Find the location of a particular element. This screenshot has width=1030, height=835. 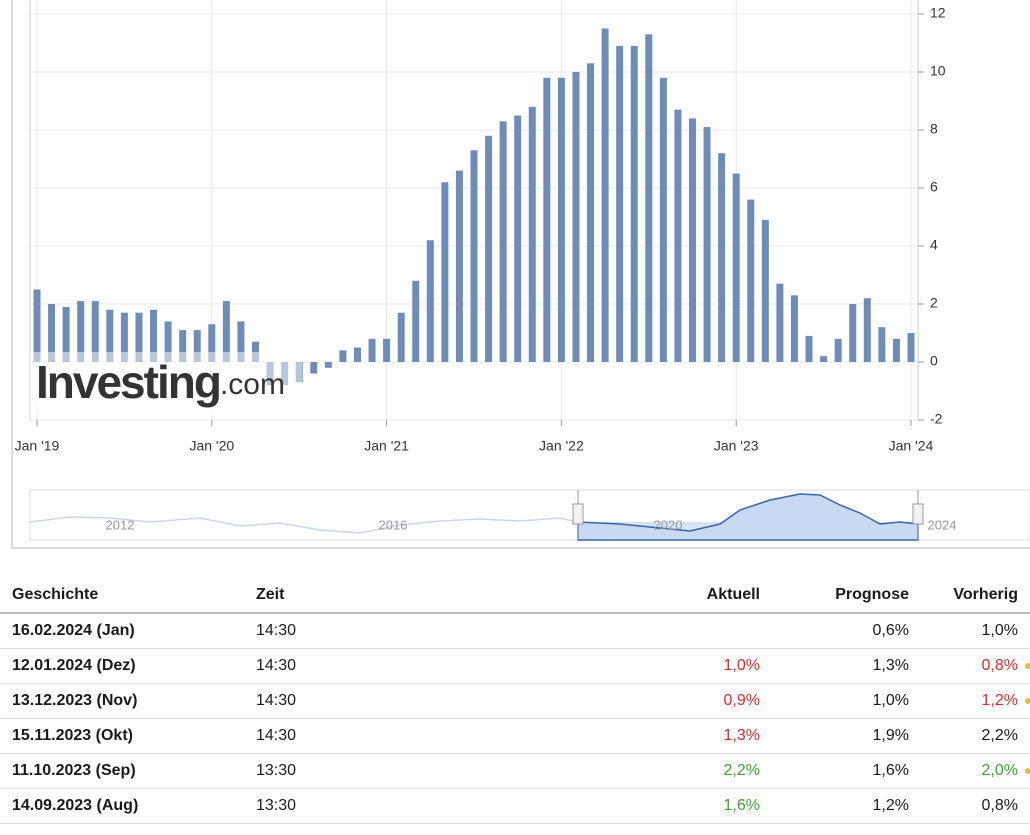

previous: 1,0% is located at coordinates (999, 630).